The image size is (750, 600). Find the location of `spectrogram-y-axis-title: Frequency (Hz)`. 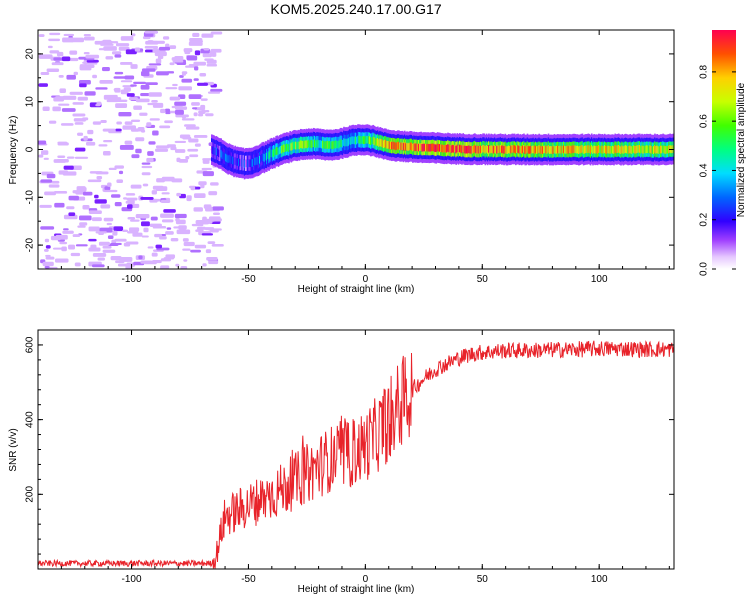

spectrogram-y-axis-title: Frequency (Hz) is located at coordinates (13, 150).